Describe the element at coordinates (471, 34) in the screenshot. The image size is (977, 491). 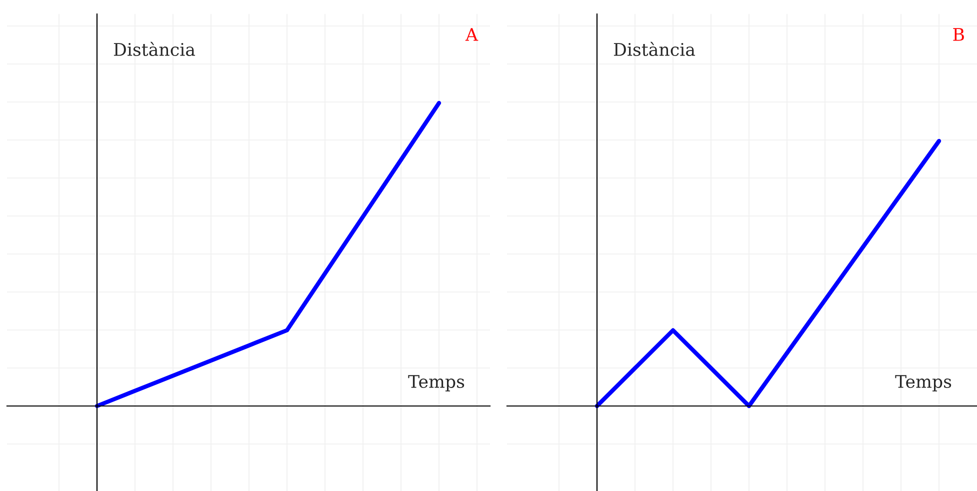
I see `chart-title: A` at that location.